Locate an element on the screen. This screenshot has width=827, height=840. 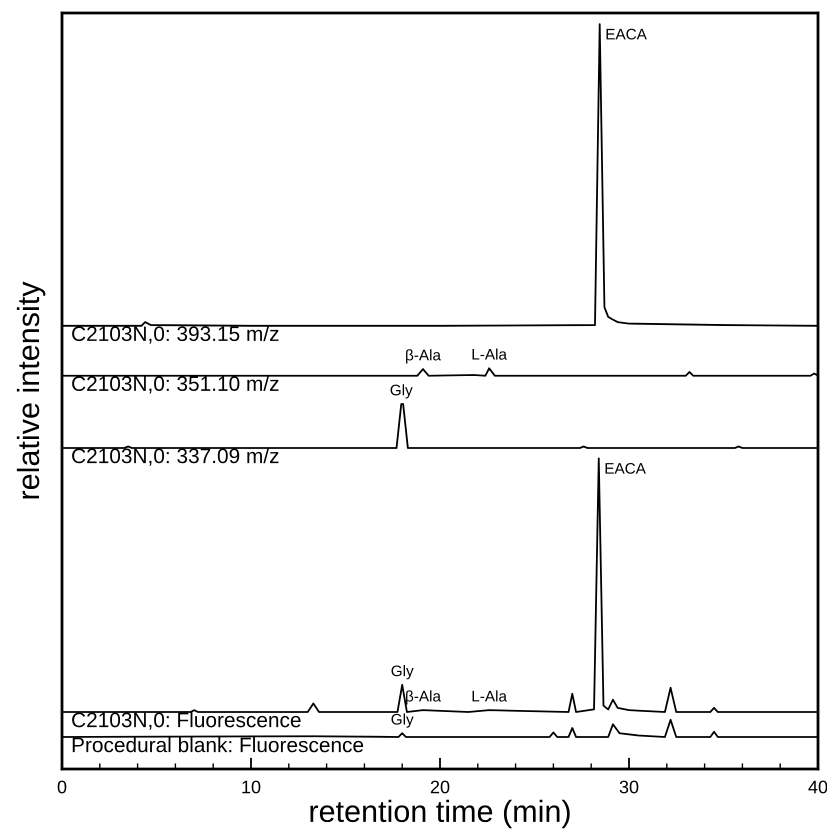
x-axis-title: retention time (min) is located at coordinates (440, 814).